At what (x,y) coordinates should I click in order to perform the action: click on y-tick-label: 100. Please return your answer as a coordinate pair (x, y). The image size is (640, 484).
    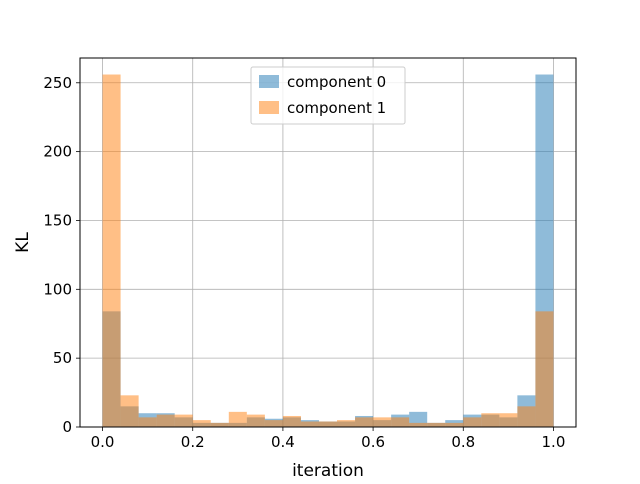
    Looking at the image, I should click on (57, 289).